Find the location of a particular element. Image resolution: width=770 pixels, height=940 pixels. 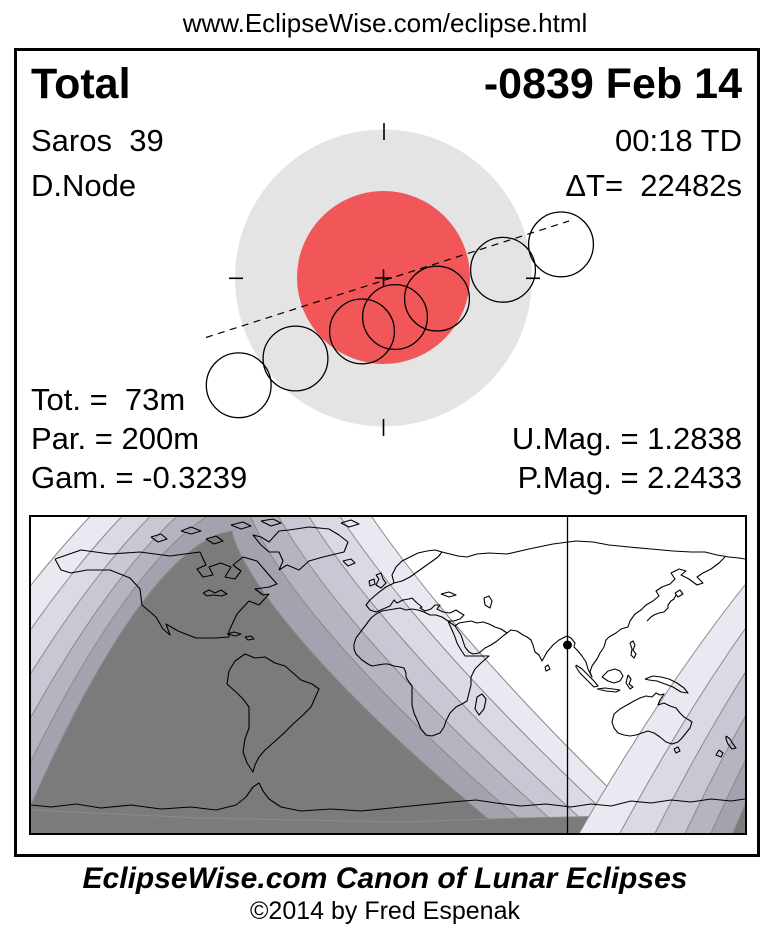

moon-contact-circles is located at coordinates (400, 315).